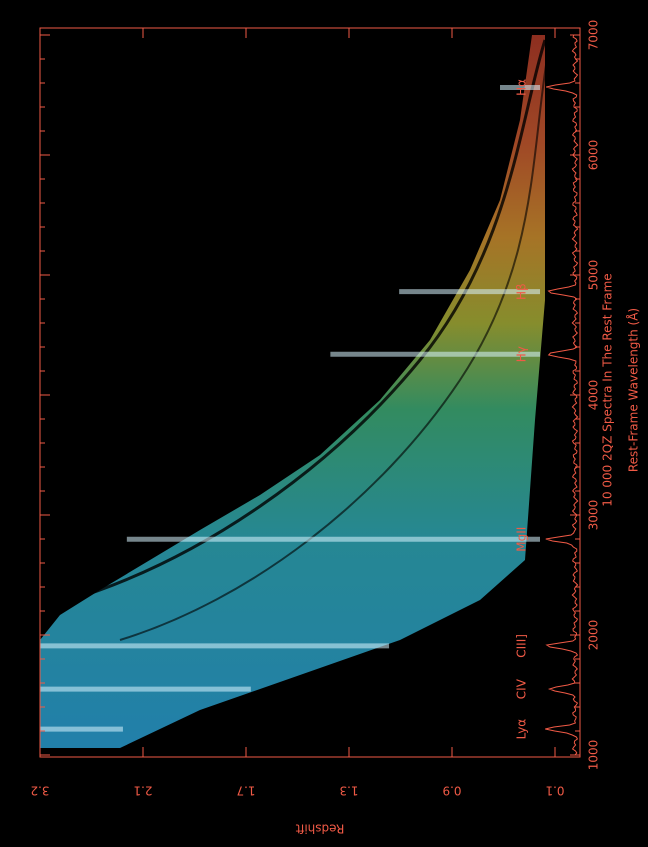 This screenshot has width=648, height=847. I want to click on line-label: CIII], so click(522, 646).